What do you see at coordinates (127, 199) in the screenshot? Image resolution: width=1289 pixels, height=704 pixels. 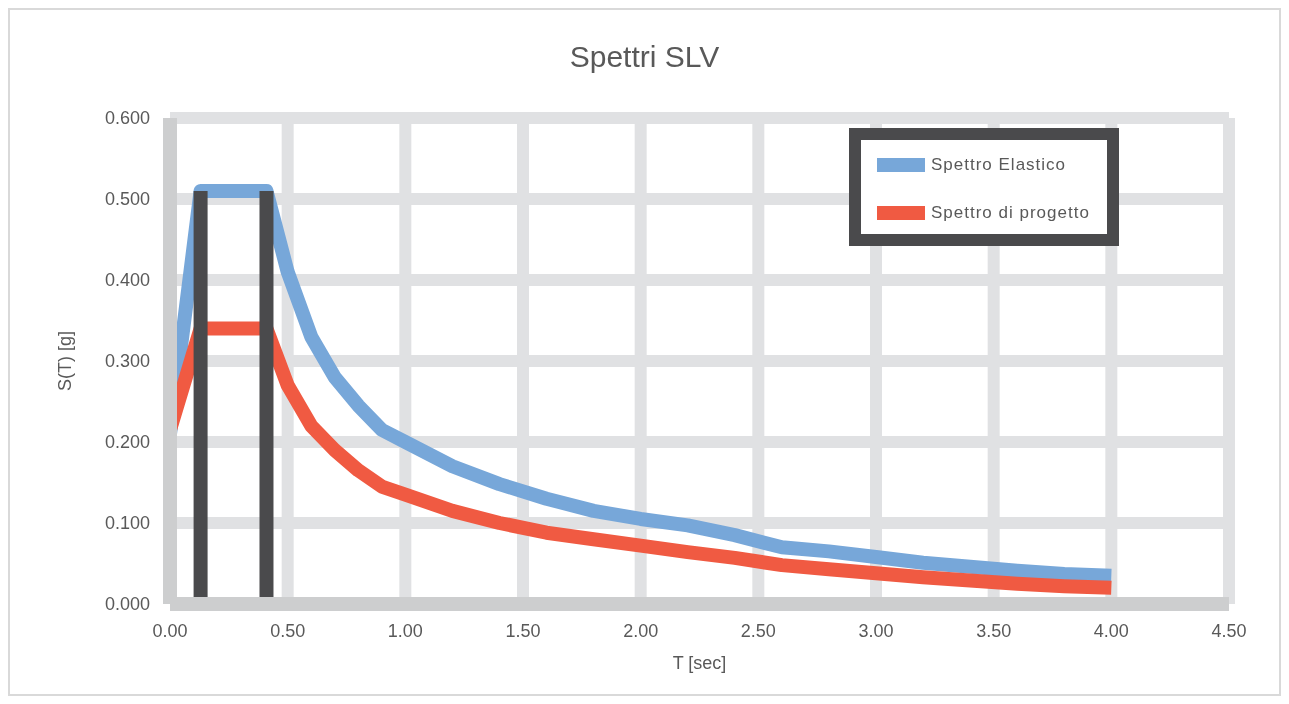 I see `y-tick-label: 0.500` at bounding box center [127, 199].